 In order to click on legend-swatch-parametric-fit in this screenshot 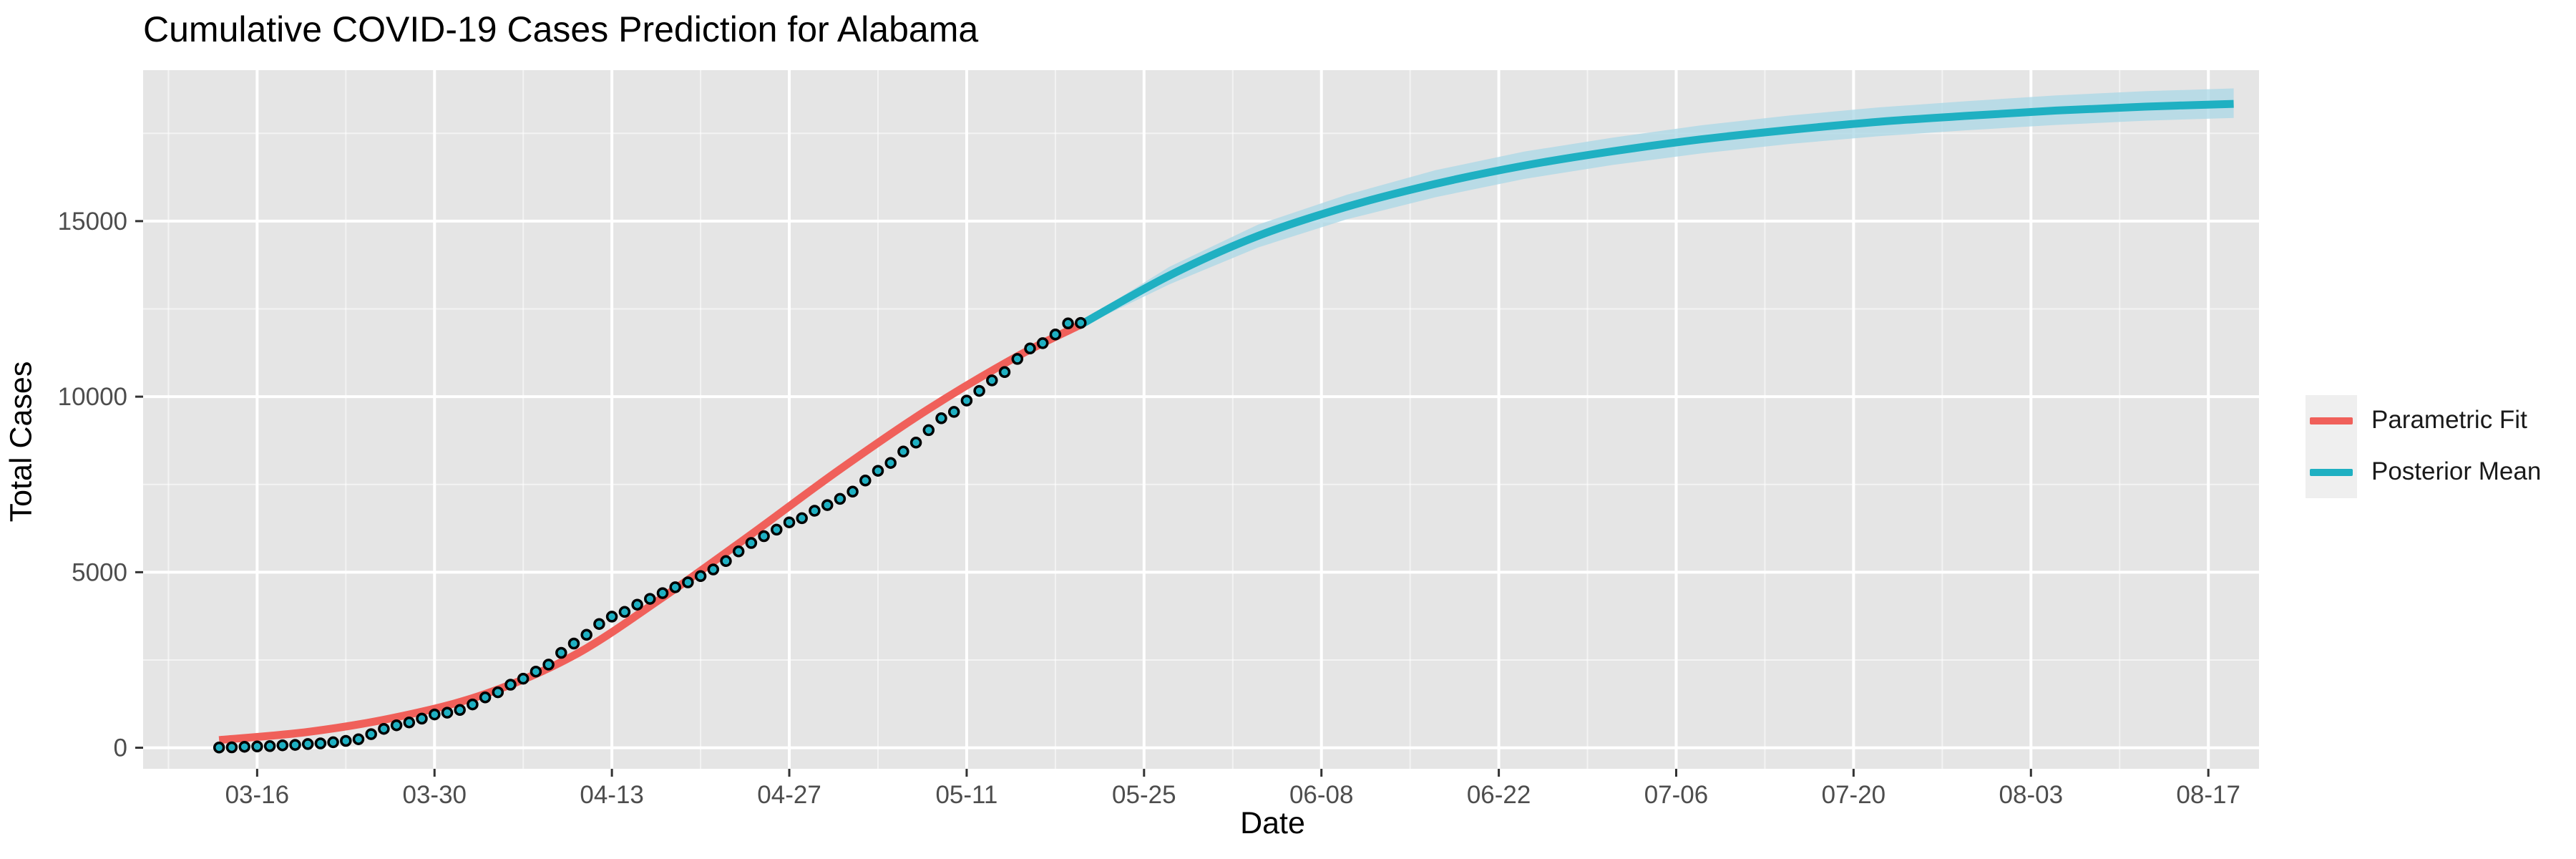, I will do `click(2331, 420)`.